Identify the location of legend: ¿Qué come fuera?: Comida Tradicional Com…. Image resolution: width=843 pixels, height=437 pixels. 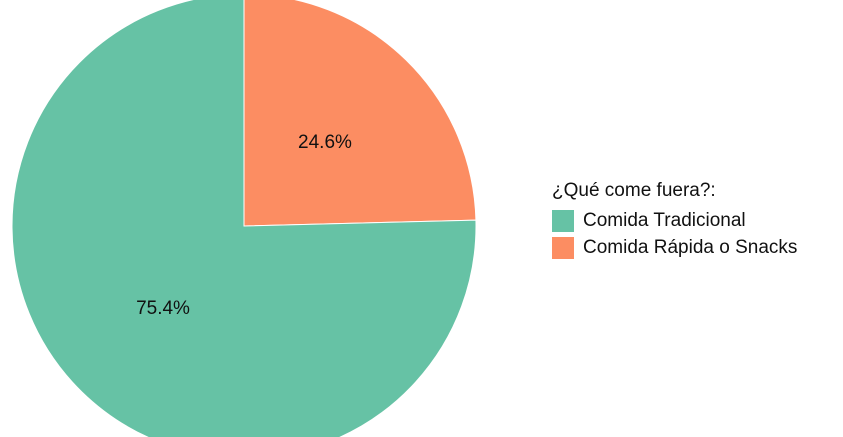
(674, 220).